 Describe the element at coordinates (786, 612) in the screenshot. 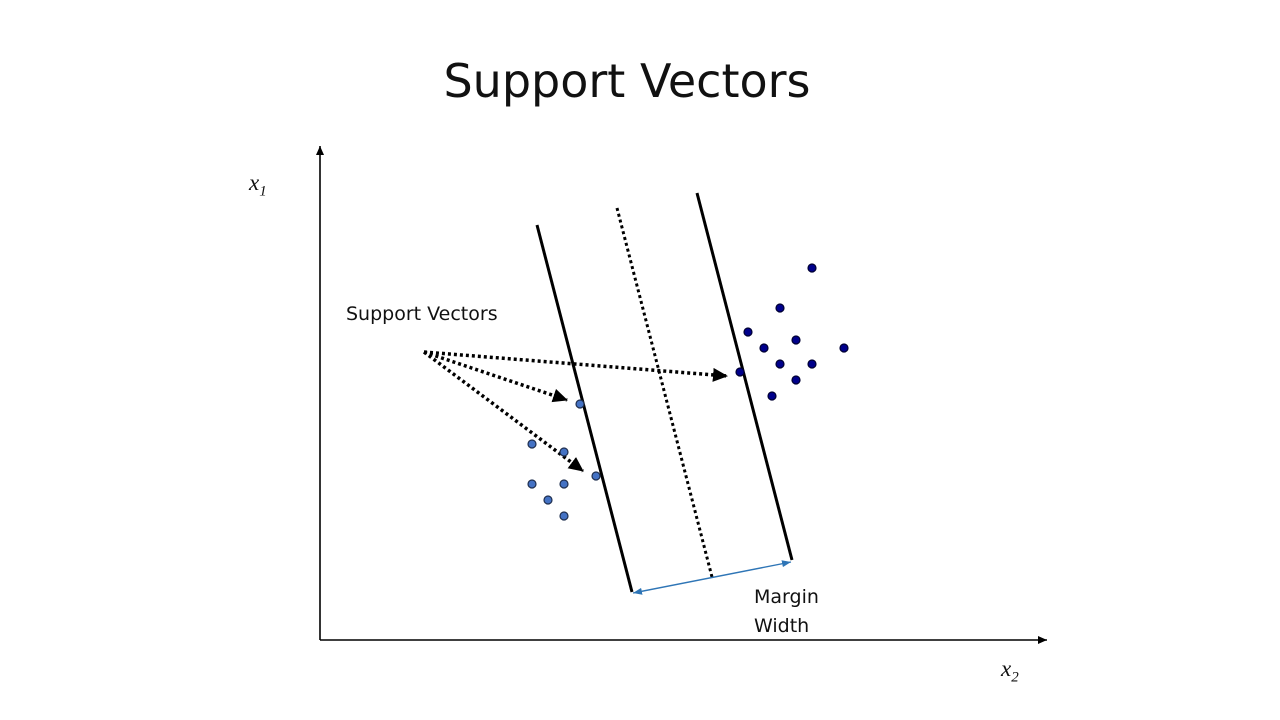

I see `margin-width-label: Margin Width` at that location.